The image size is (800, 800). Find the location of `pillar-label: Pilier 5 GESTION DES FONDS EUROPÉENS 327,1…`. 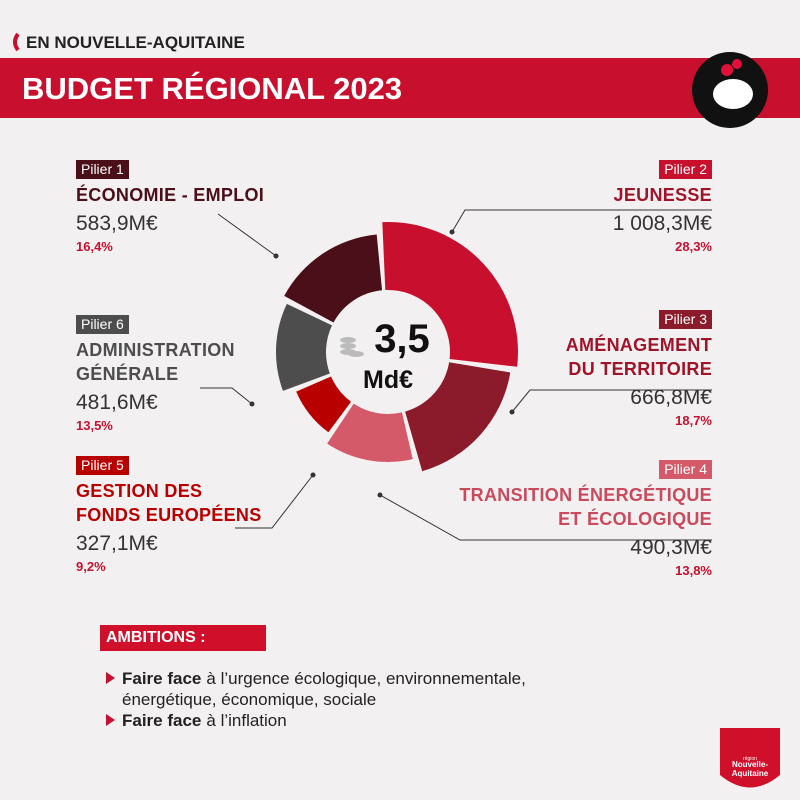

pillar-label: Pilier 5 GESTION DES FONDS EUROPÉENS 327,1… is located at coordinates (206, 516).